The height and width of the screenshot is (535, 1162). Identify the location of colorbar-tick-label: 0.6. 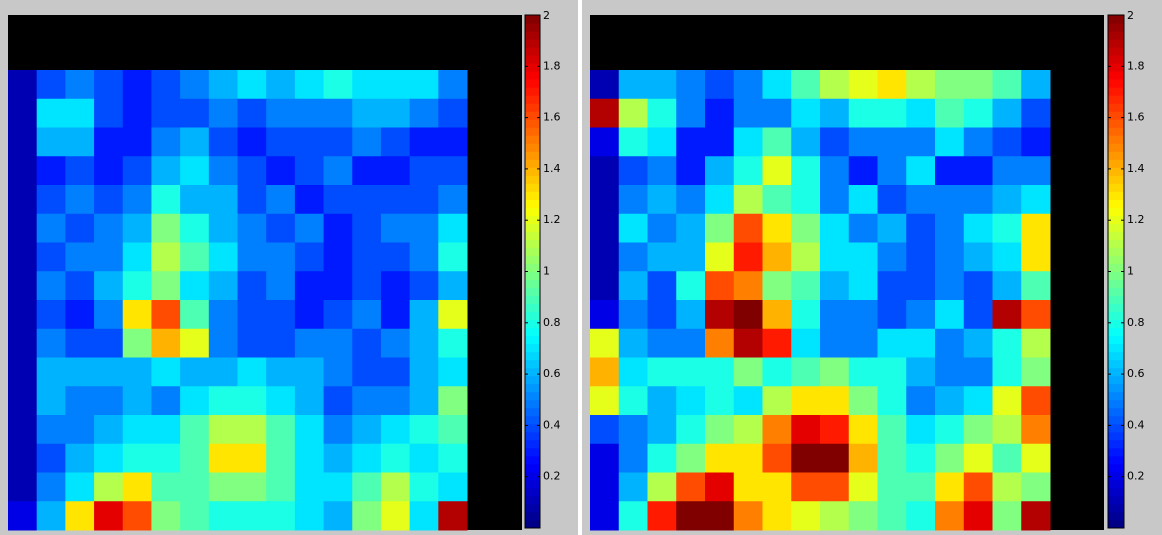
(552, 373).